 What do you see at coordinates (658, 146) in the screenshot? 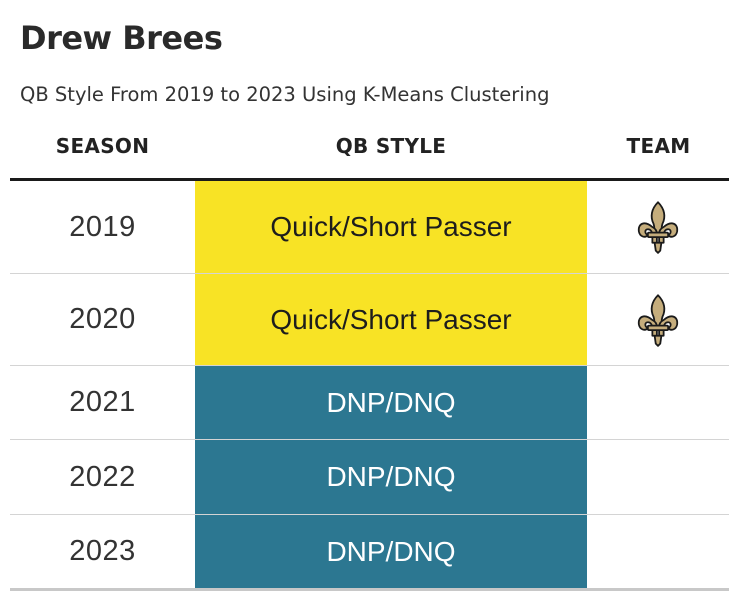
I see `column-header-team: TEAM` at bounding box center [658, 146].